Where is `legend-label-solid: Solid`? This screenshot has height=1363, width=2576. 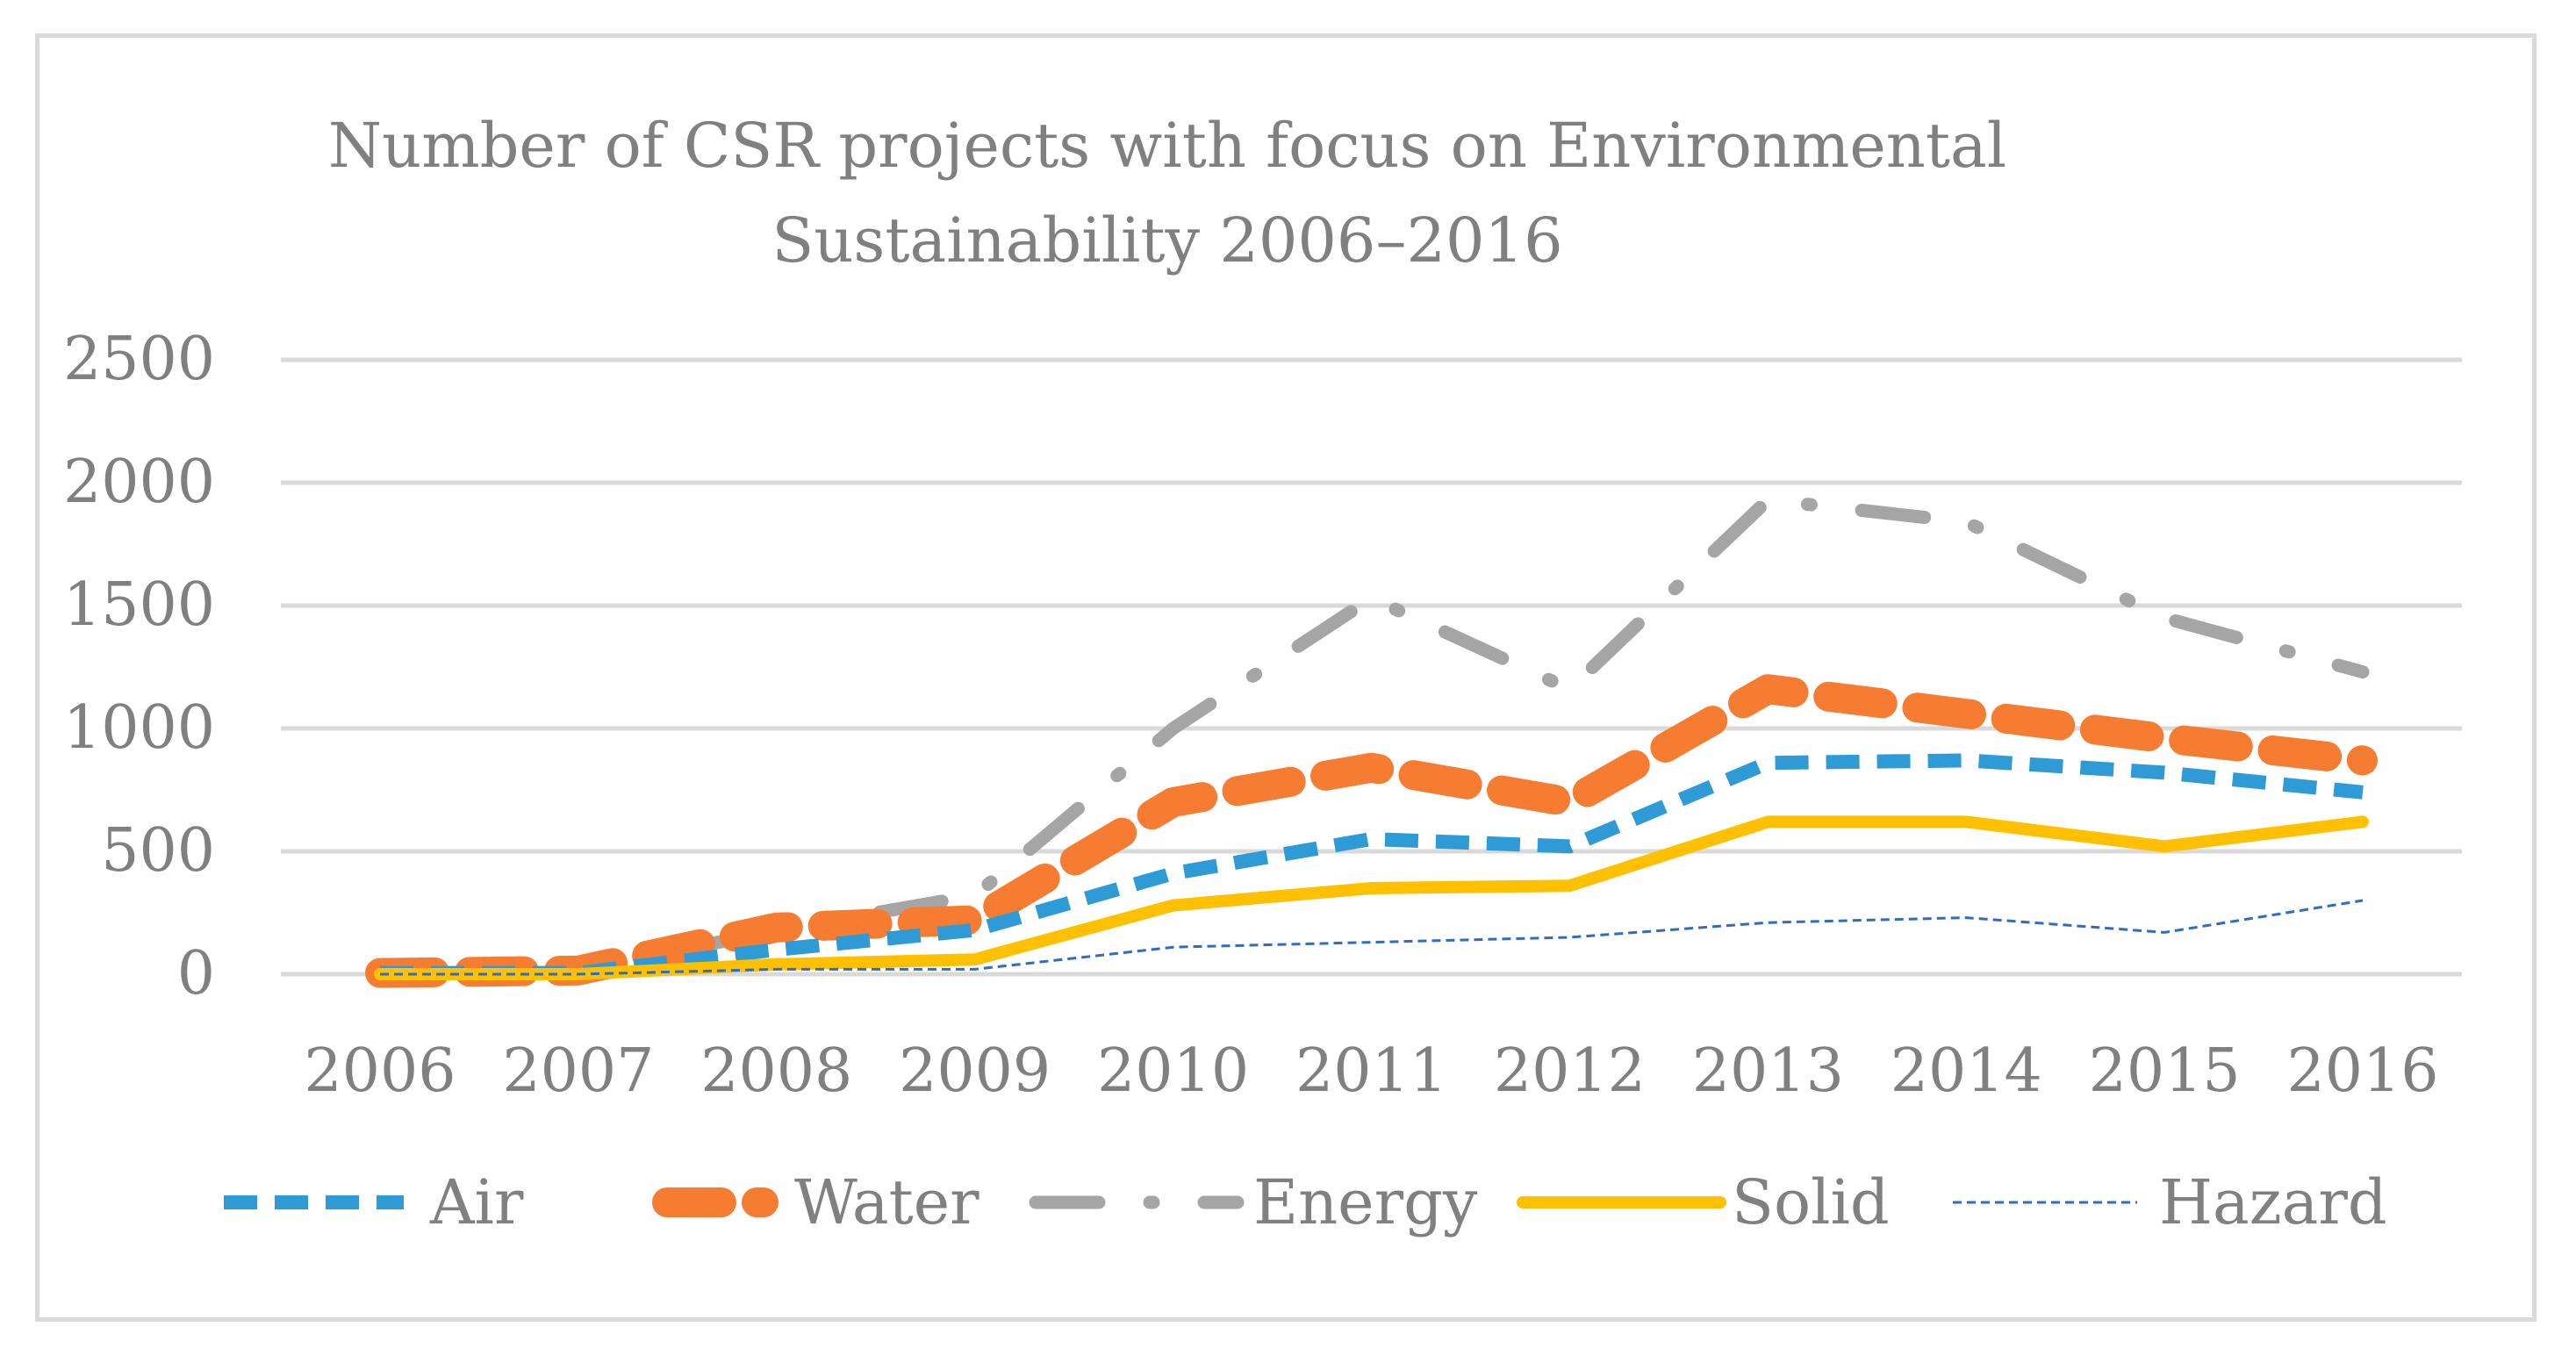
legend-label-solid: Solid is located at coordinates (1811, 1202).